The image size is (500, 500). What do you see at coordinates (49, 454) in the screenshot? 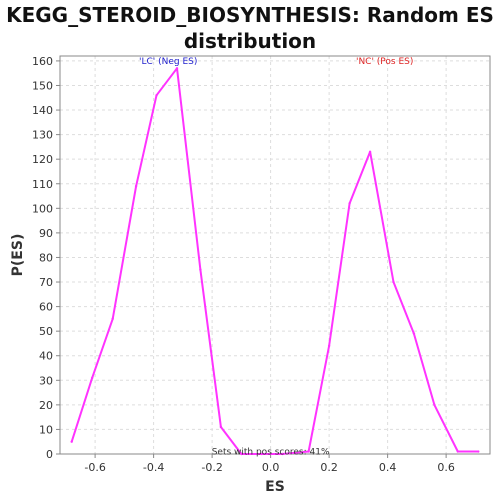
I see `y-tick-label: 0` at bounding box center [49, 454].